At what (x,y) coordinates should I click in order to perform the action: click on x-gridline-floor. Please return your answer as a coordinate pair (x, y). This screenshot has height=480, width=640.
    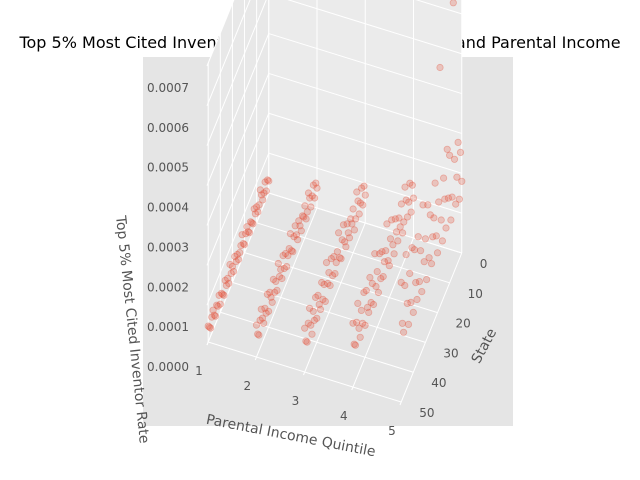
    Looking at the image, I should click on (286, 284).